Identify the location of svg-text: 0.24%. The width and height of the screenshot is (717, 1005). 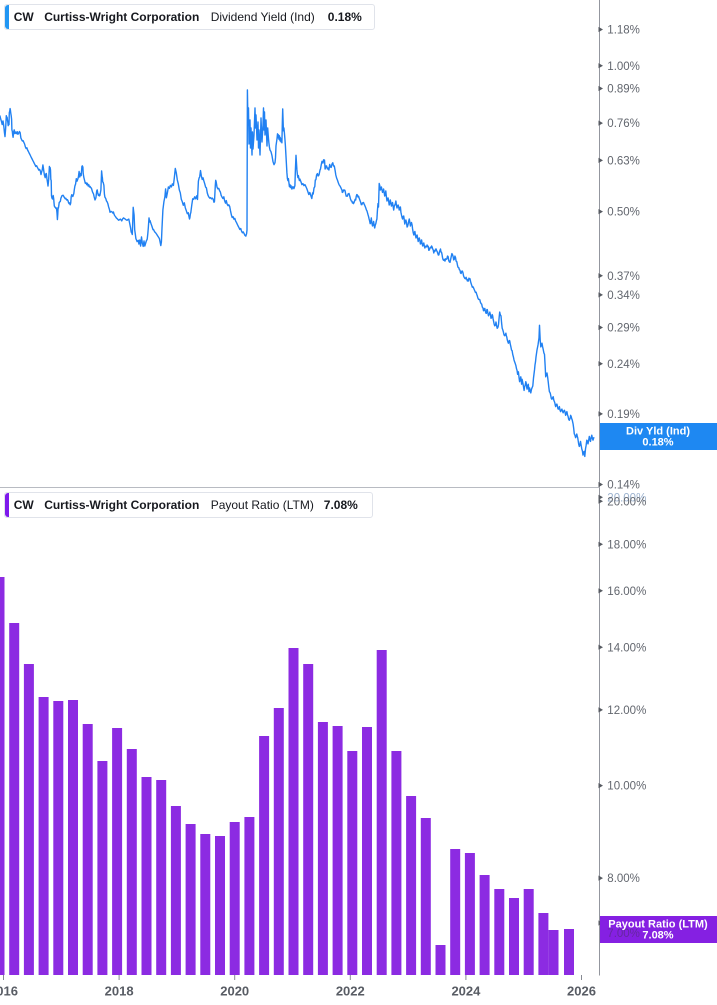
(623, 365).